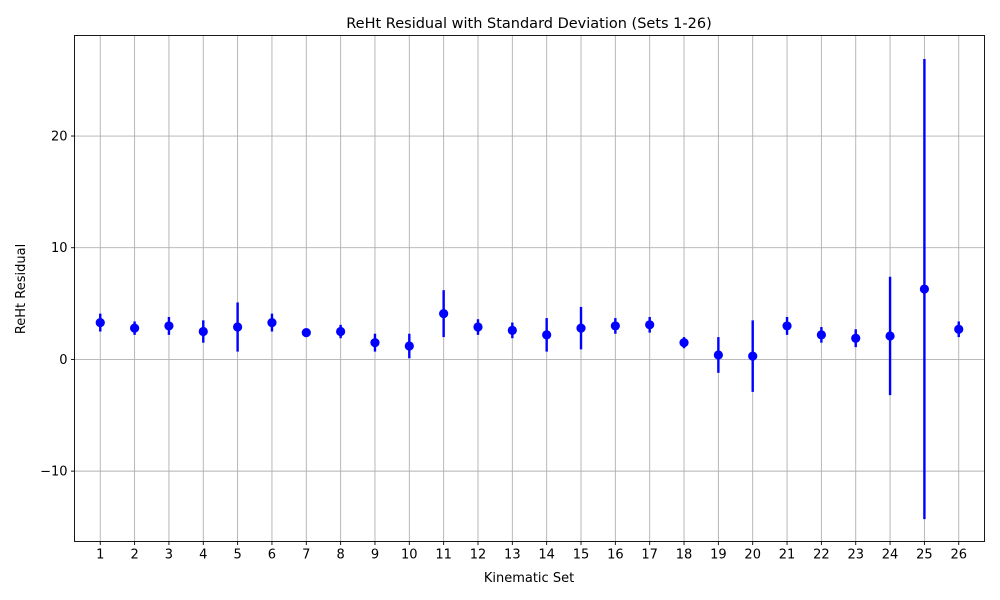  I want to click on x-tick-label: 25, so click(924, 555).